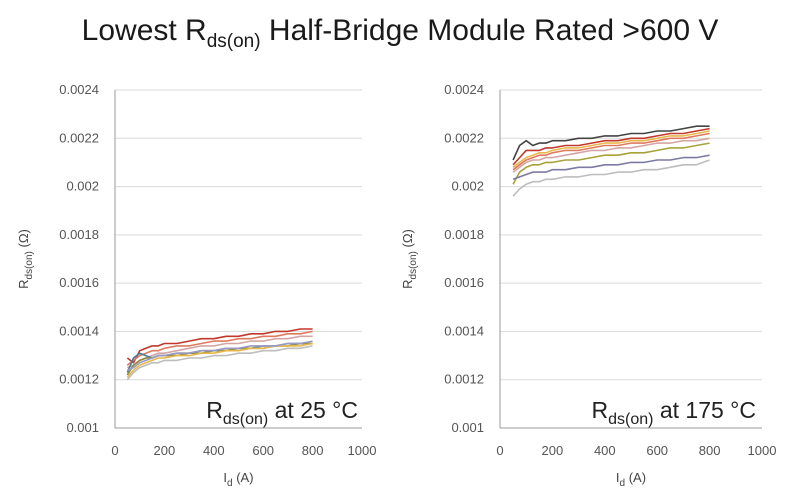 The image size is (800, 497). Describe the element at coordinates (489, 30) in the screenshot. I see `chart-title-rest: Half-Bridge Module Rated >600 V` at that location.